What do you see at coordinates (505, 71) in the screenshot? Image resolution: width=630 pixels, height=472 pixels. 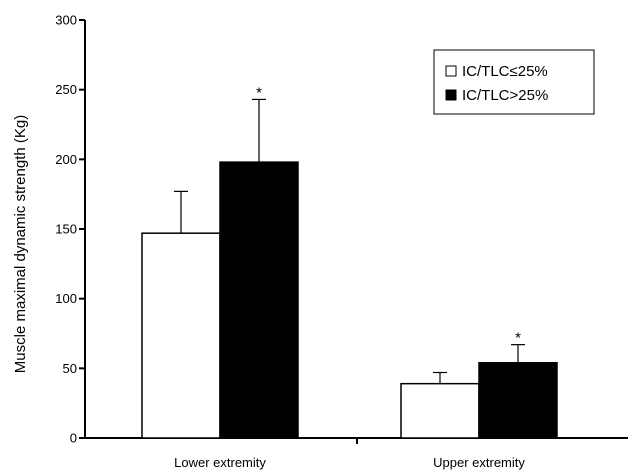 I see `legend-label: IC/TLC≤25%` at bounding box center [505, 71].